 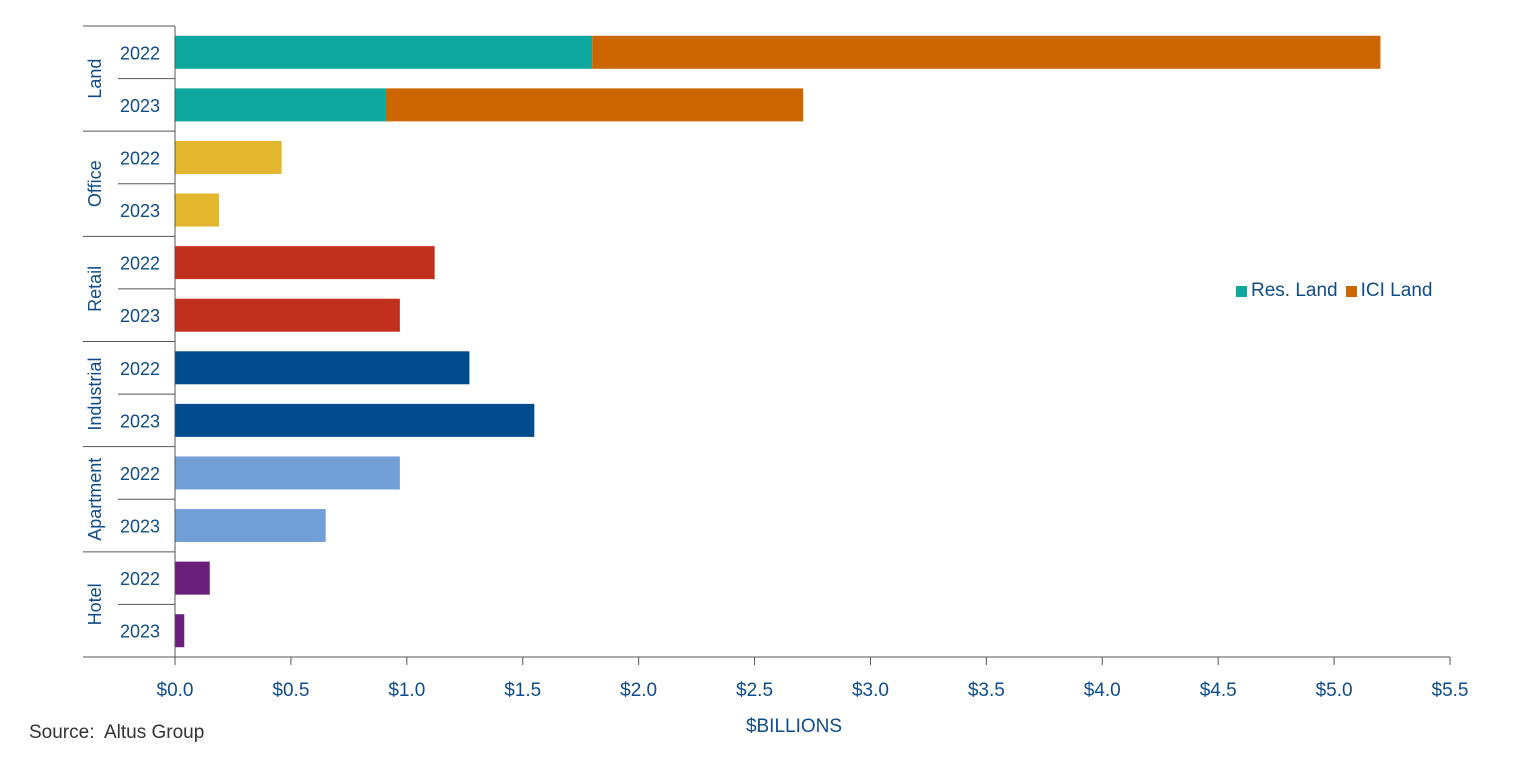 What do you see at coordinates (384, 52) in the screenshot?
I see `bar-land-2022-res-land` at bounding box center [384, 52].